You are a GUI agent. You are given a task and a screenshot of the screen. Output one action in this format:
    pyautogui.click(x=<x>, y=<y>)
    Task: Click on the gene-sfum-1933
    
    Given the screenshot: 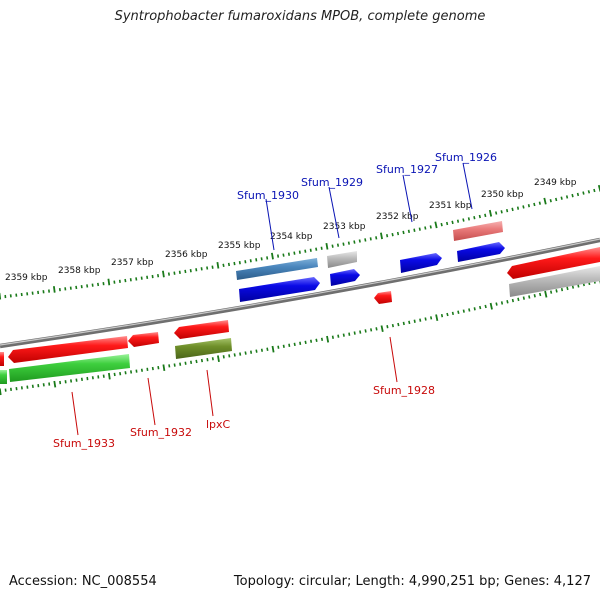 What is the action you would take?
    pyautogui.click(x=68, y=349)
    